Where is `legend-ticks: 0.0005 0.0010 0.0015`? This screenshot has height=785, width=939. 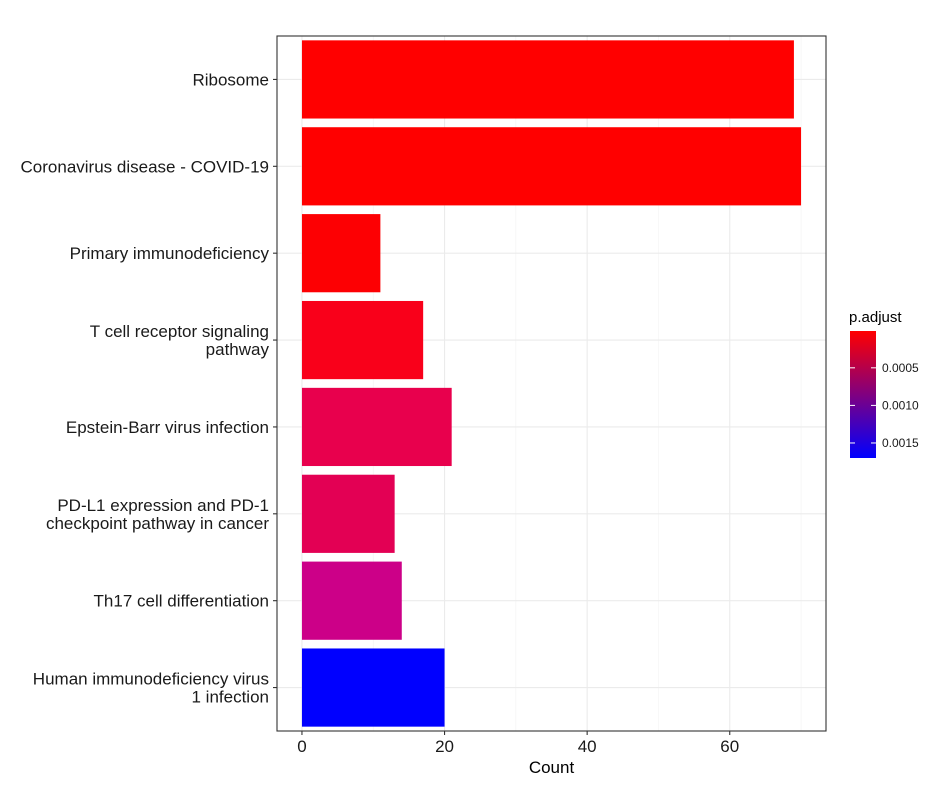 legend-ticks: 0.0005 0.0010 0.0015 is located at coordinates (884, 405).